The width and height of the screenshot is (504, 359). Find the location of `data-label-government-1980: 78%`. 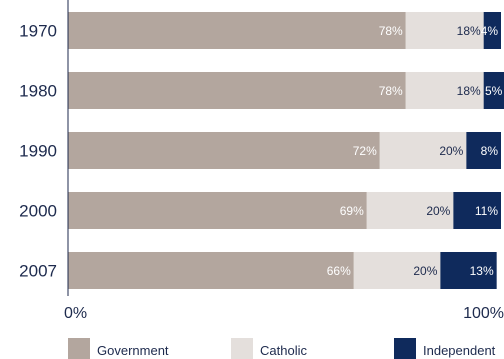

data-label-government-1980: 78% is located at coordinates (391, 91).